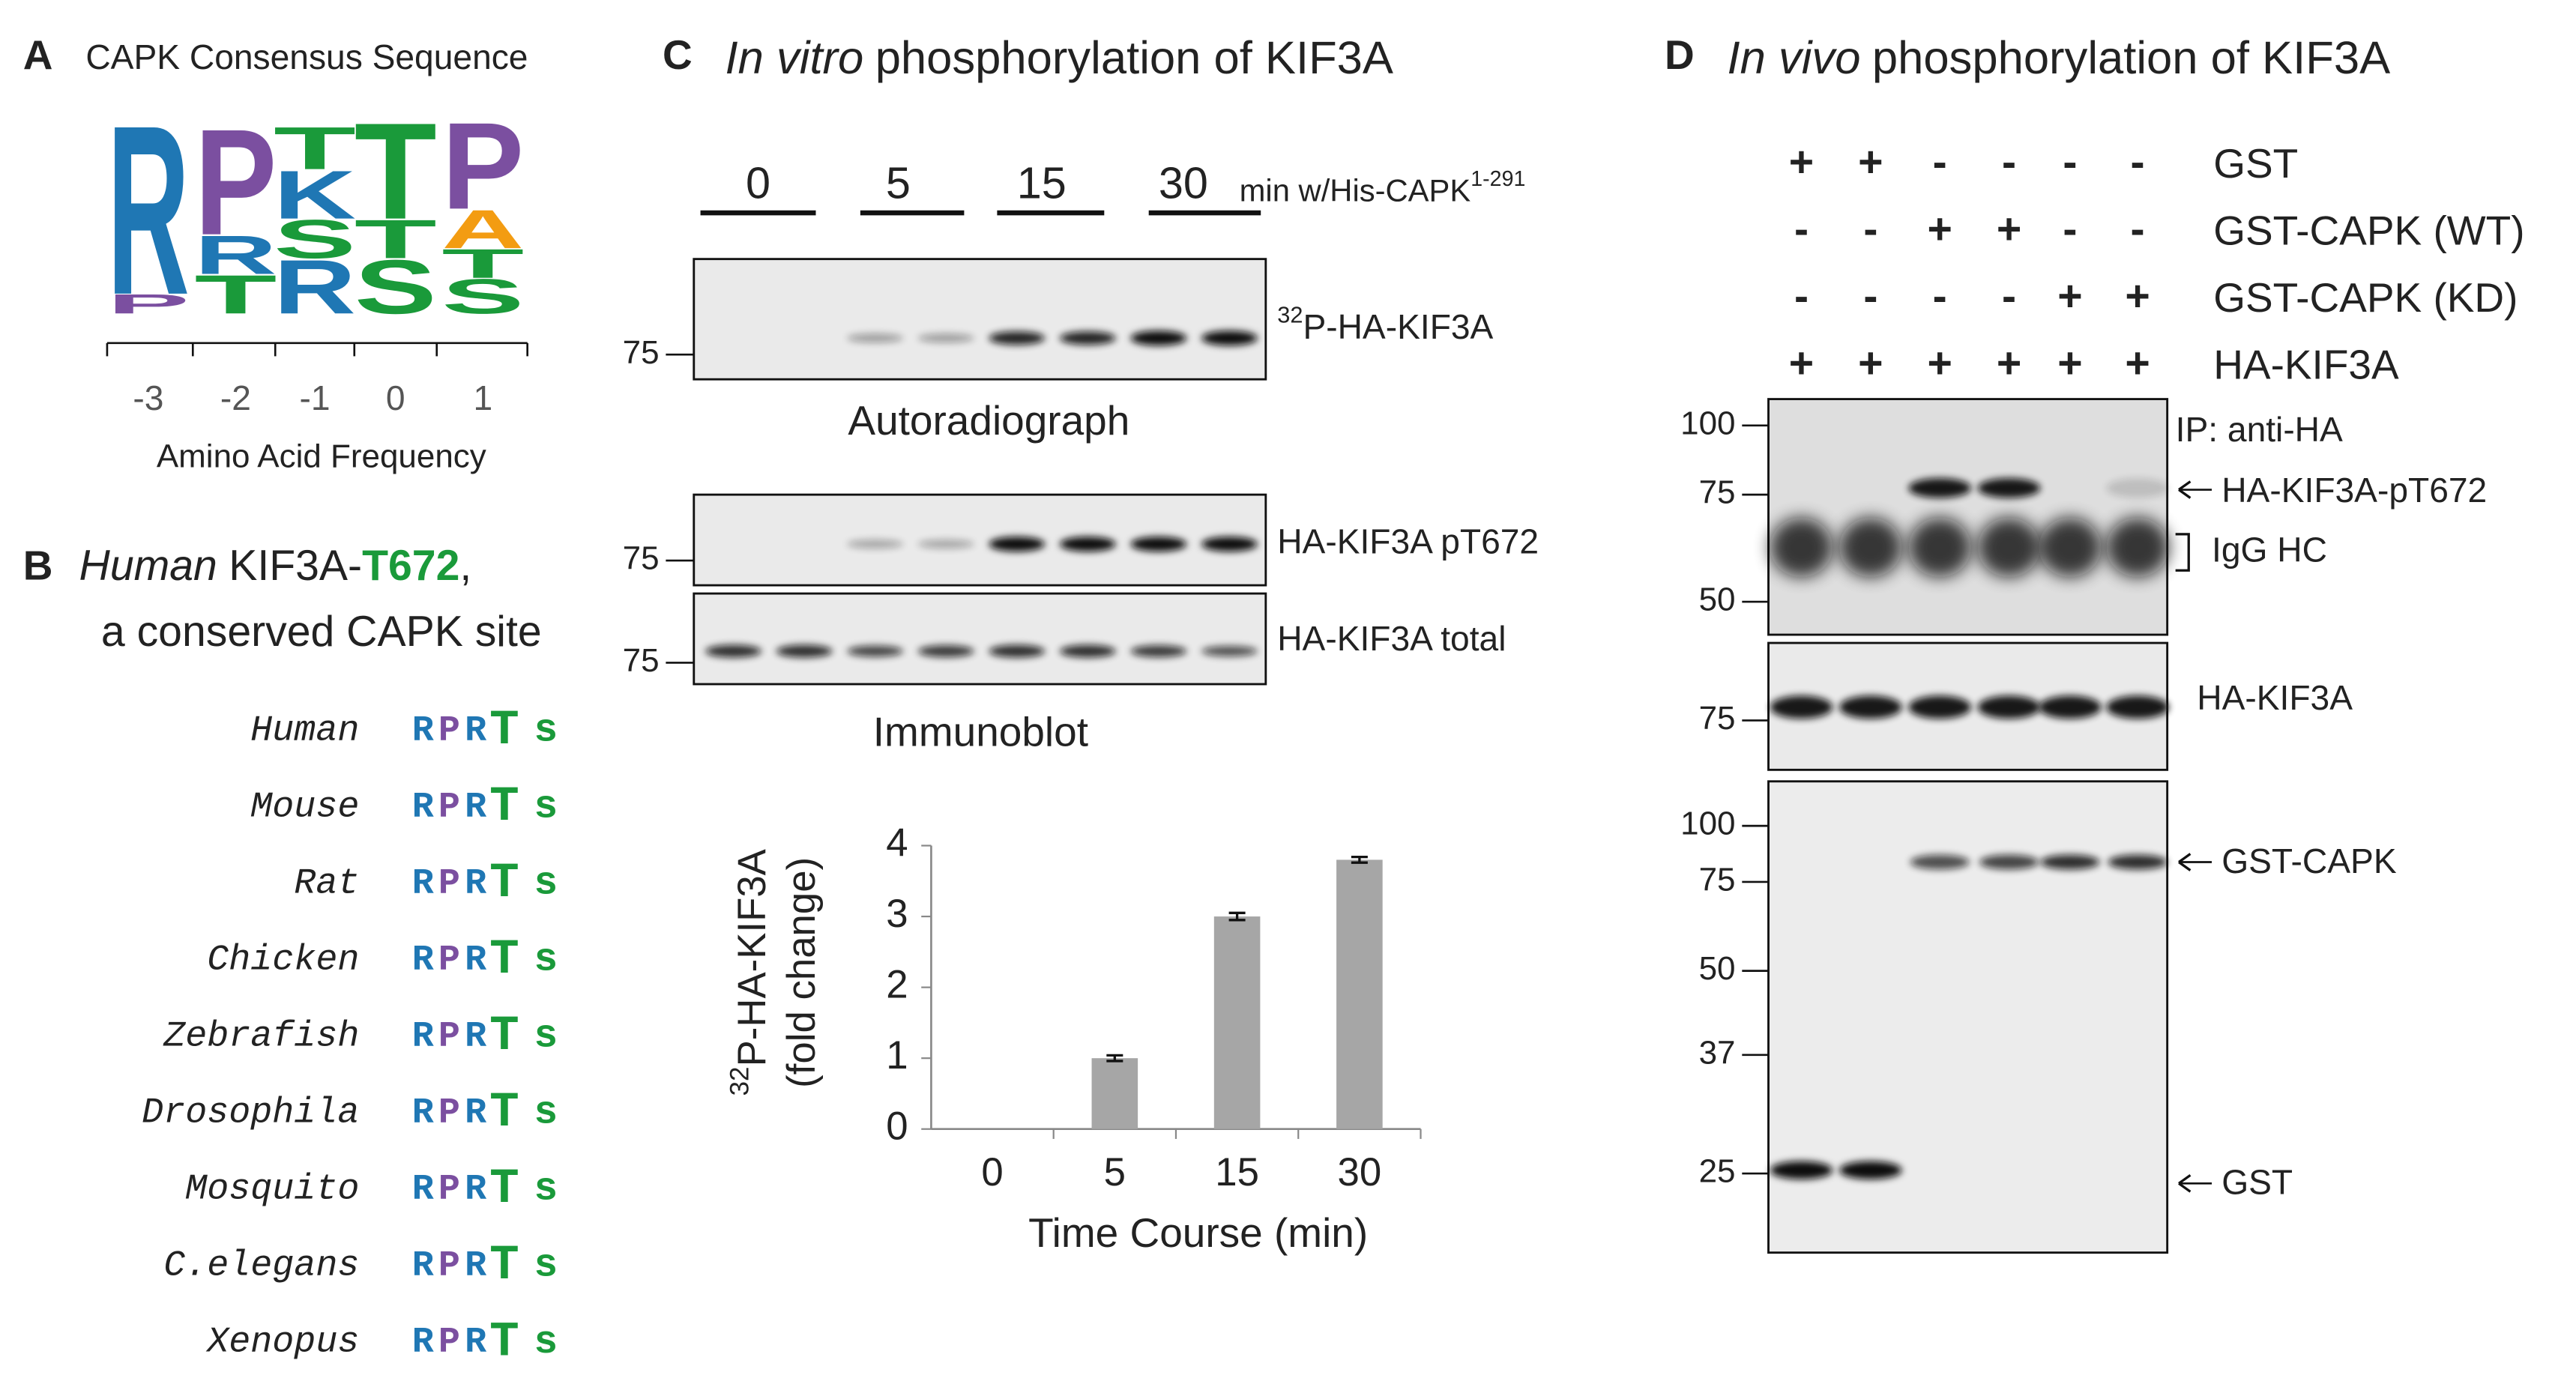 This screenshot has height=1393, width=2576. Describe the element at coordinates (989, 420) in the screenshot. I see `blot-caption: Autoradiograph` at that location.